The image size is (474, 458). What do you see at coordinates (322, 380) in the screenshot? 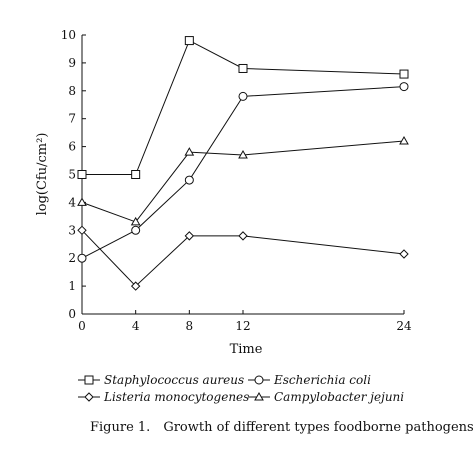
I see `legend-label: Escherichia coli` at bounding box center [322, 380].